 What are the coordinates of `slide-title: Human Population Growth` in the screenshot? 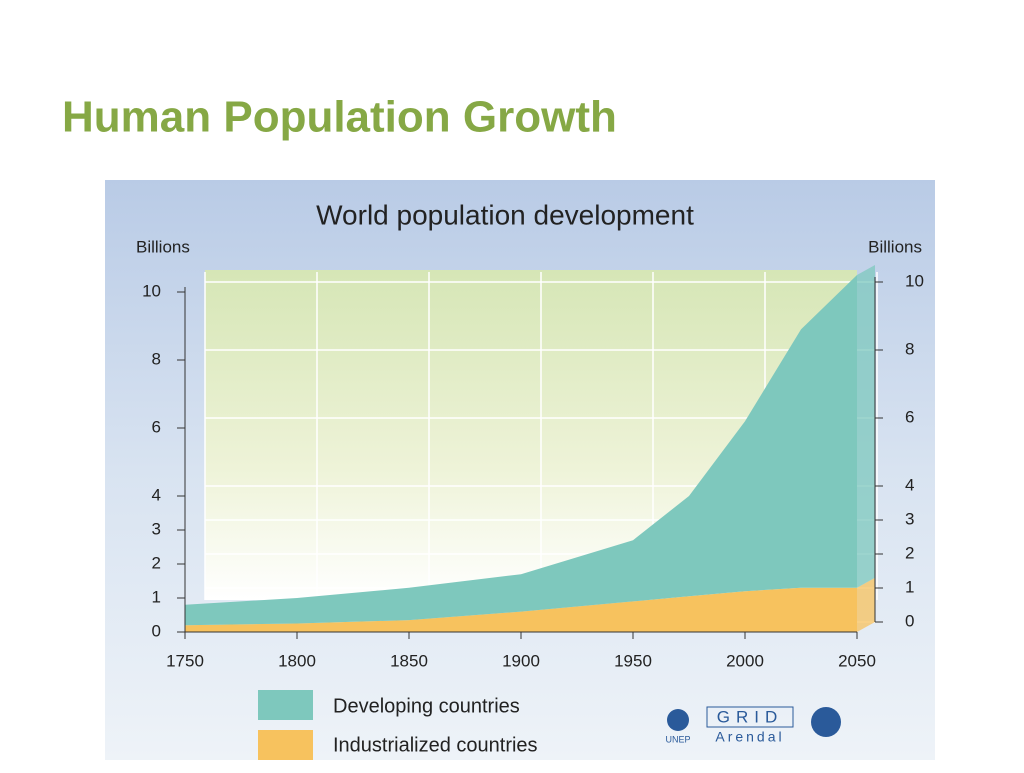 It's located at (339, 117).